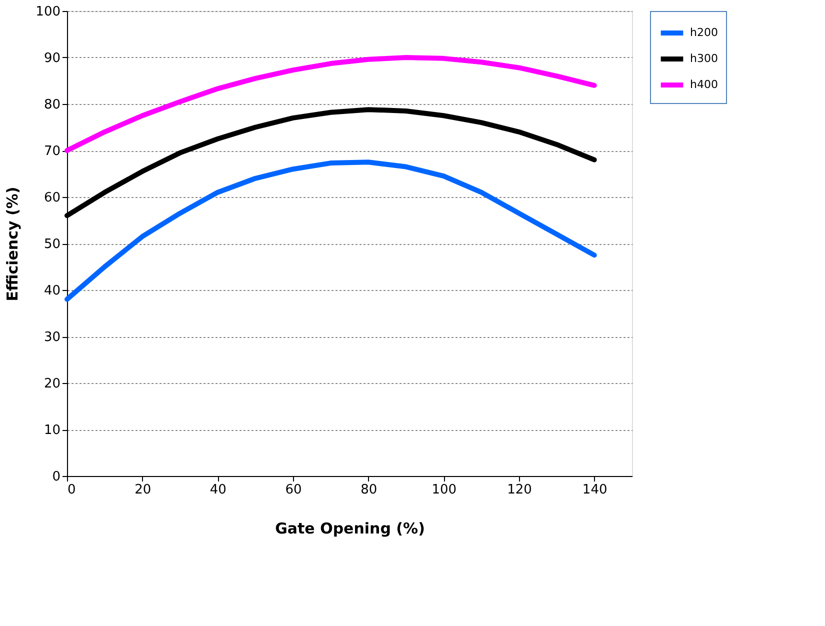 This screenshot has width=825, height=626. I want to click on x-tick-label: 120, so click(519, 490).